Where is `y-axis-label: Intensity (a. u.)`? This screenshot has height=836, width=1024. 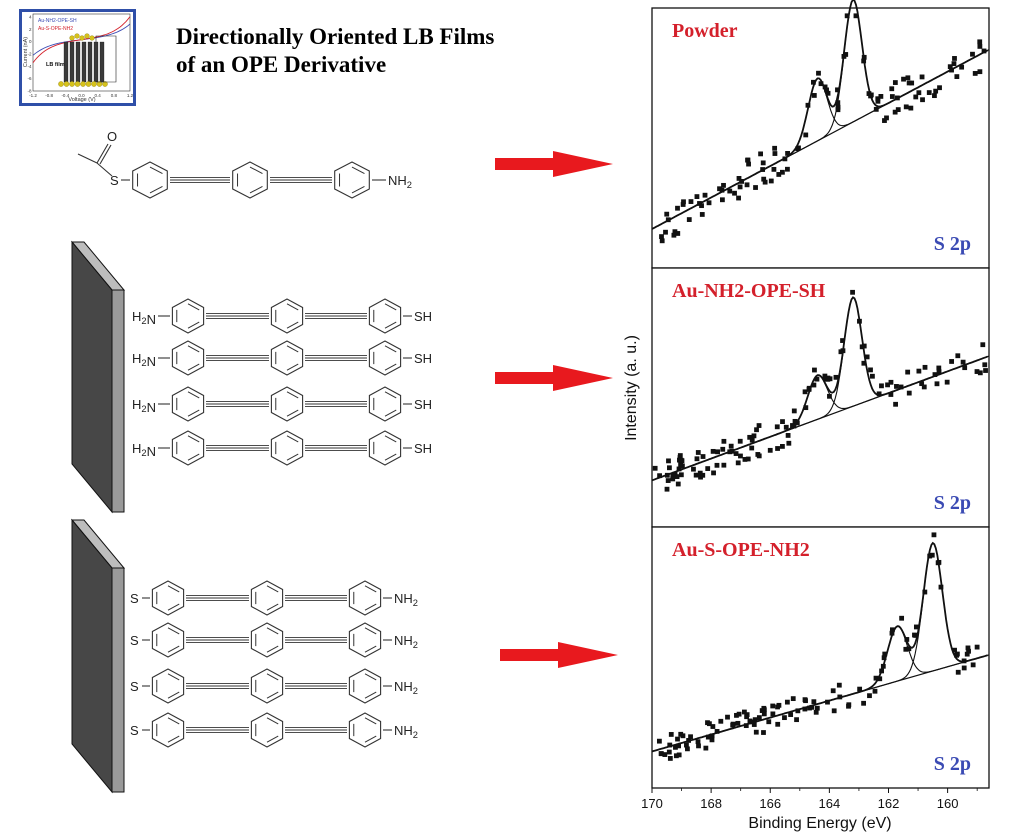
y-axis-label: Intensity (a. u.) is located at coordinates (631, 388).